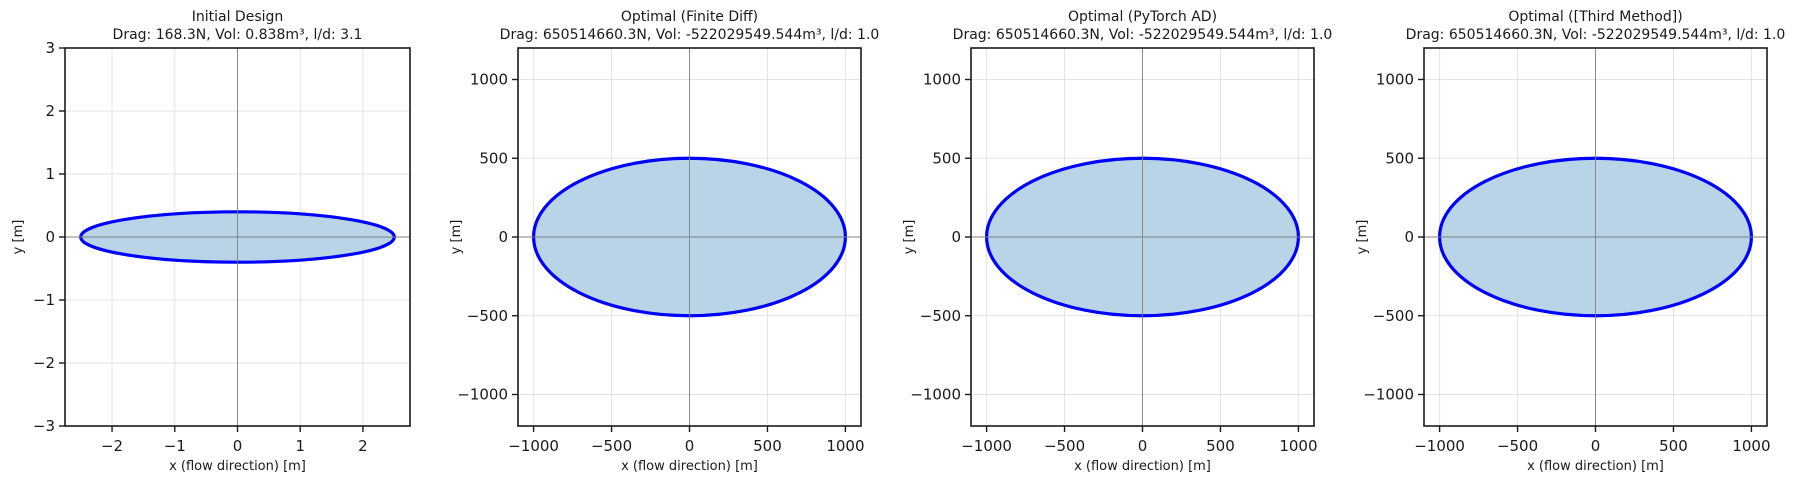 This screenshot has width=1813, height=484. I want to click on y-tick-label: 3, so click(50, 48).